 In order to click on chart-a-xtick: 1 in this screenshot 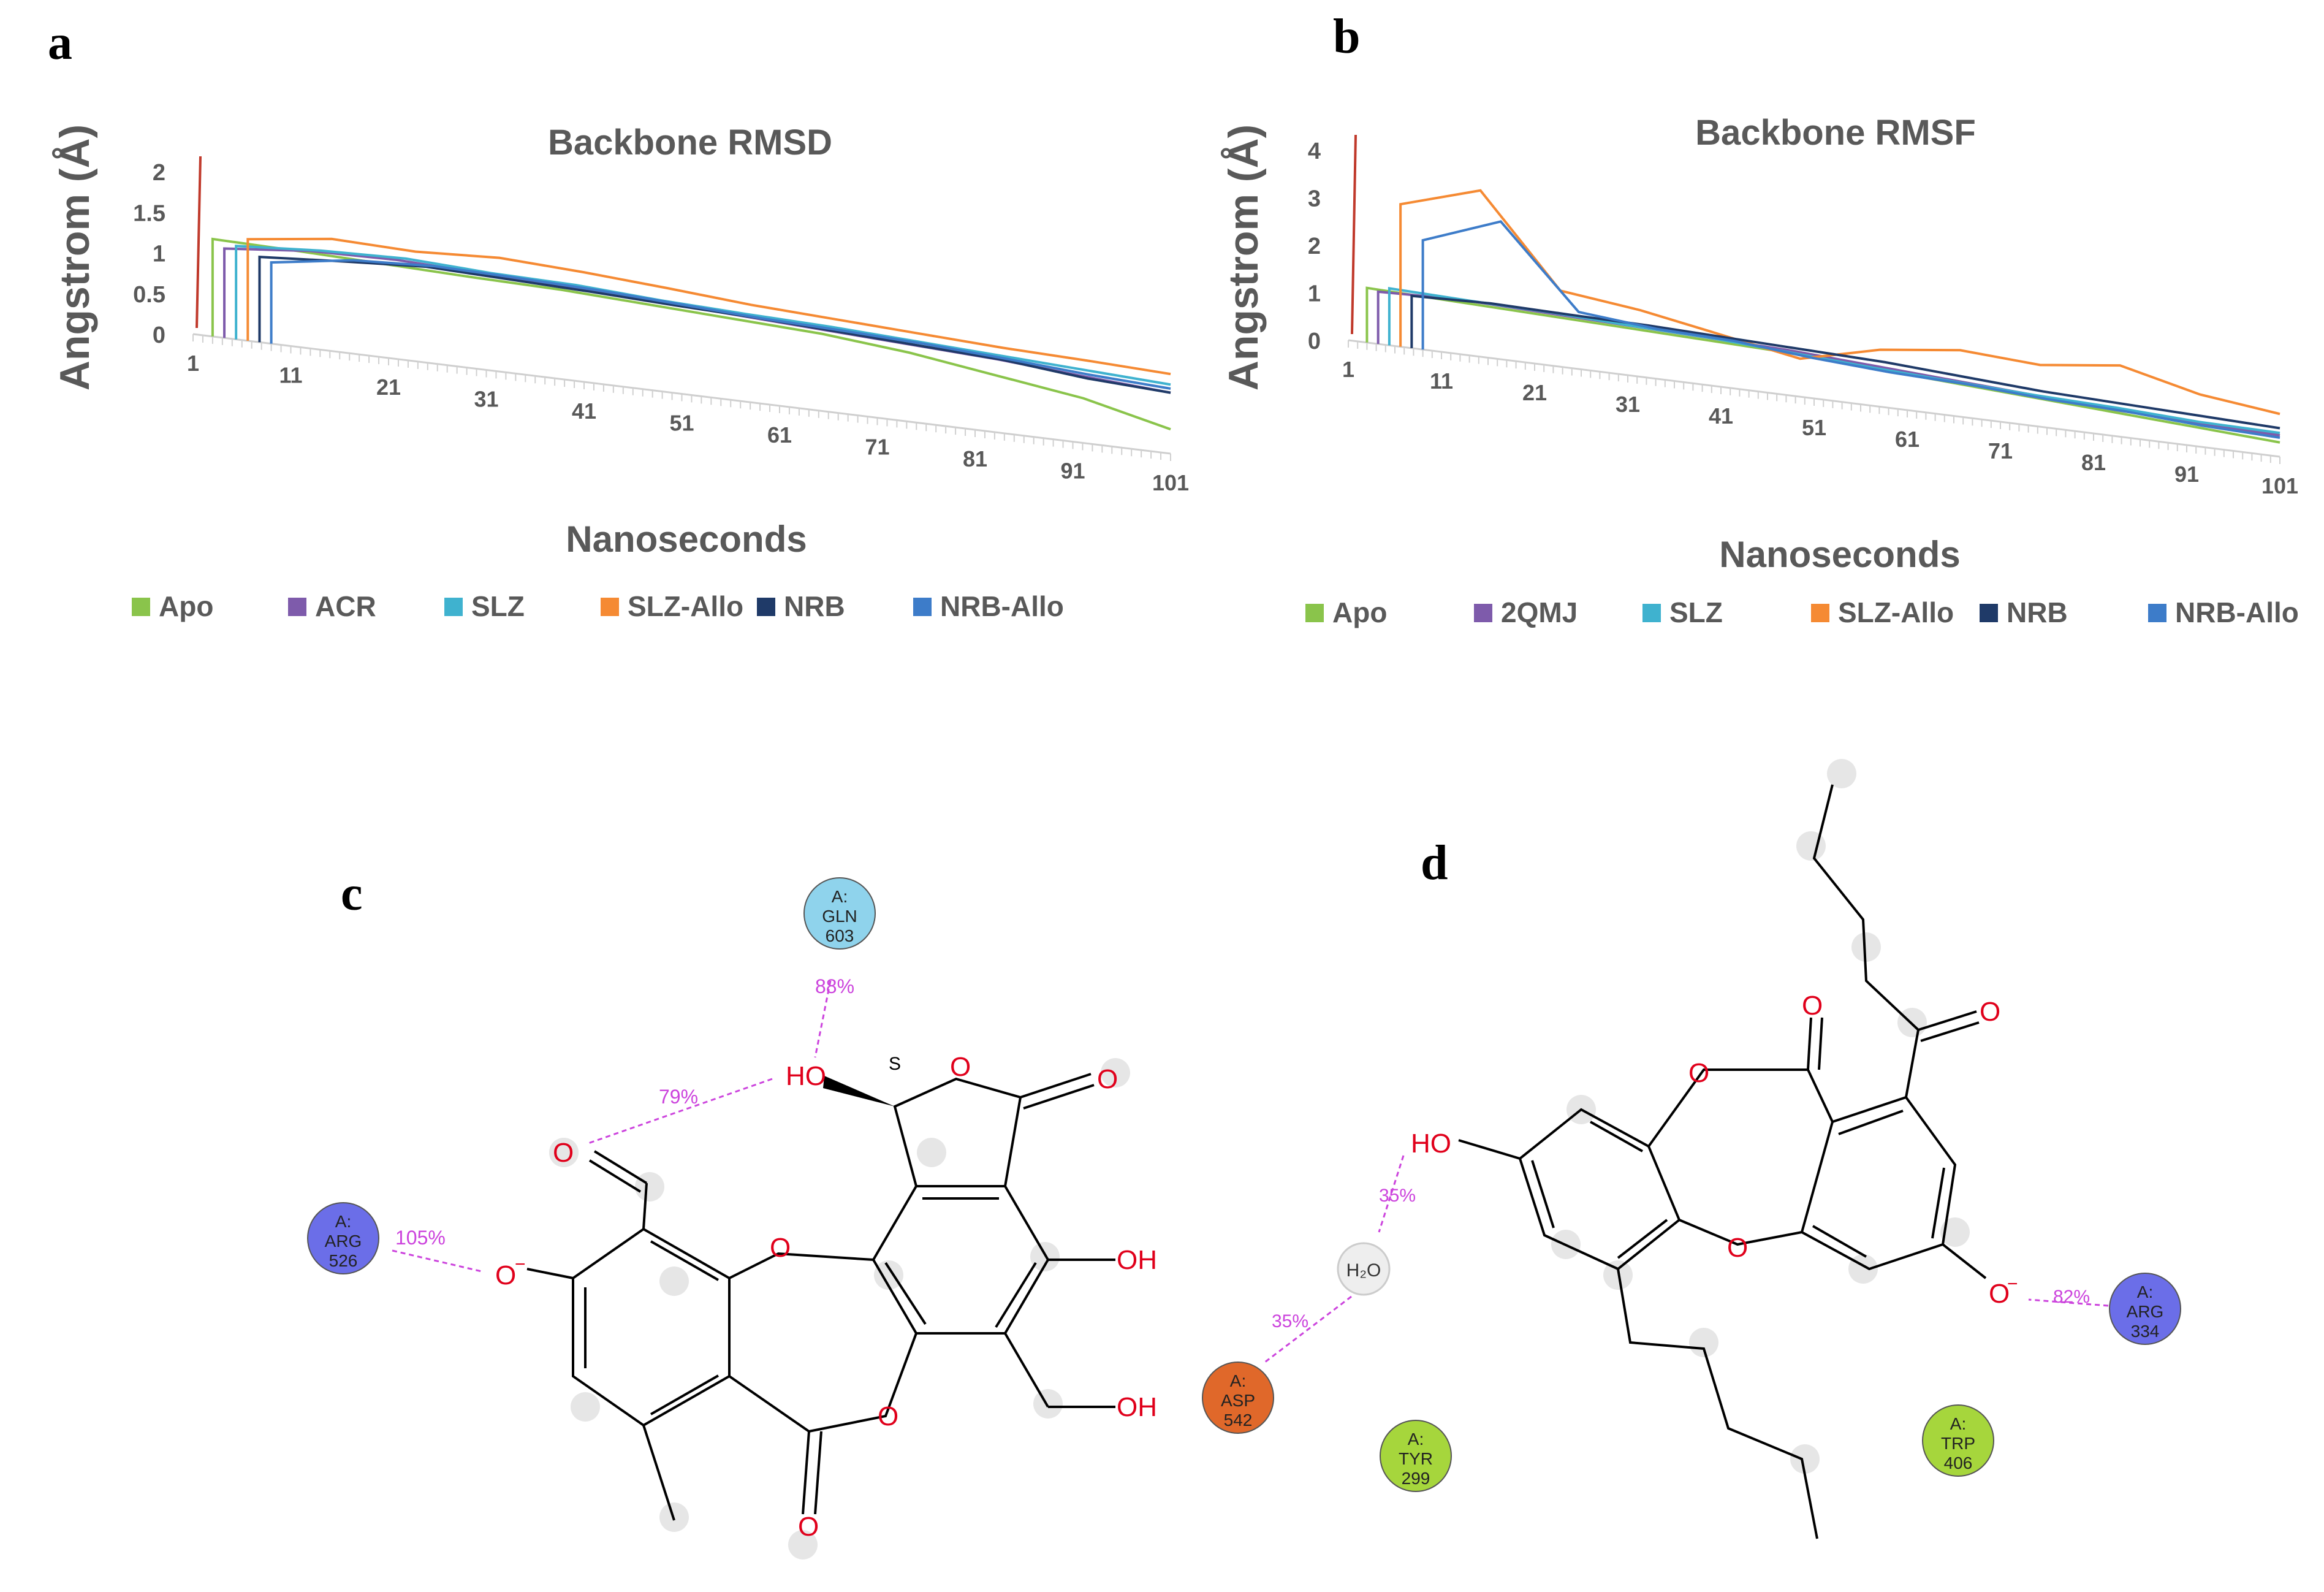, I will do `click(193, 364)`.